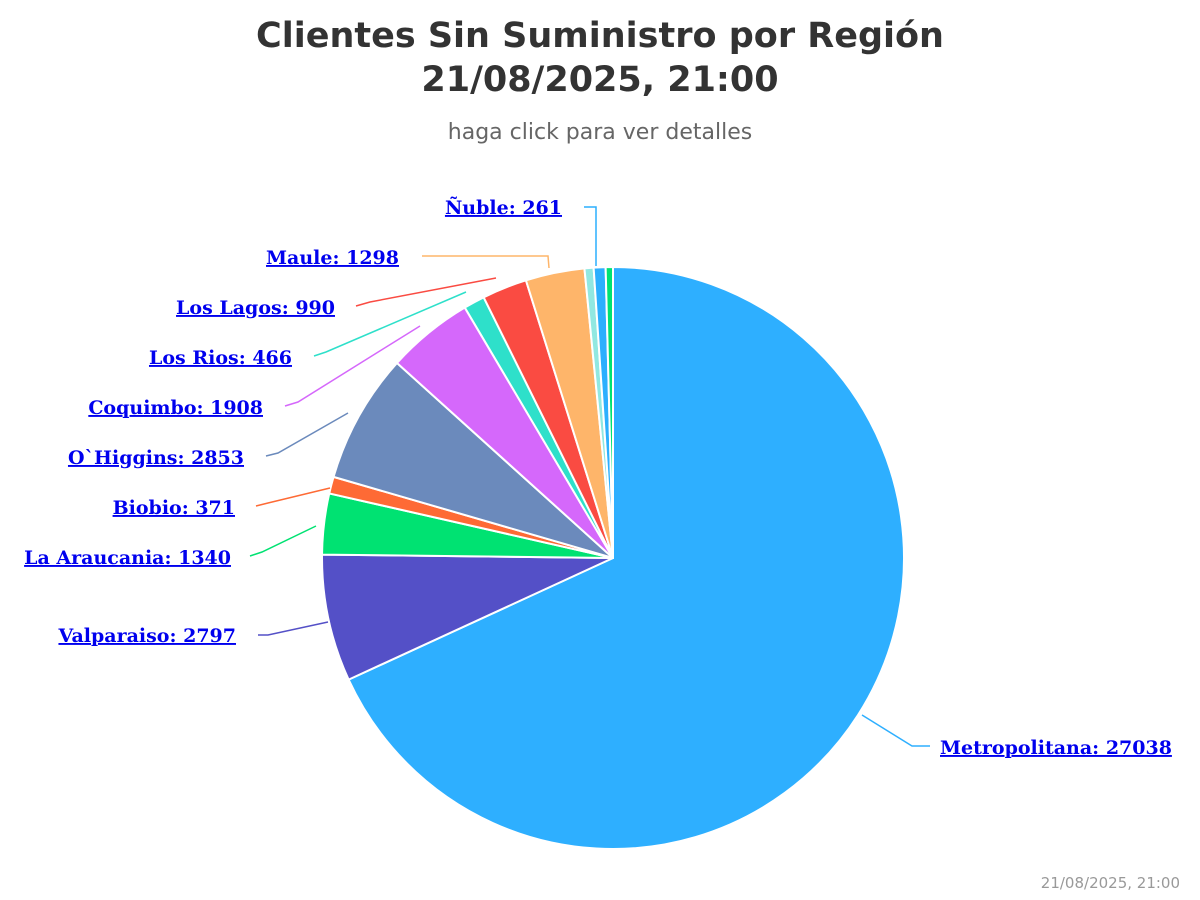  I want to click on data-label-maule: Maule: 1298, so click(332, 258).